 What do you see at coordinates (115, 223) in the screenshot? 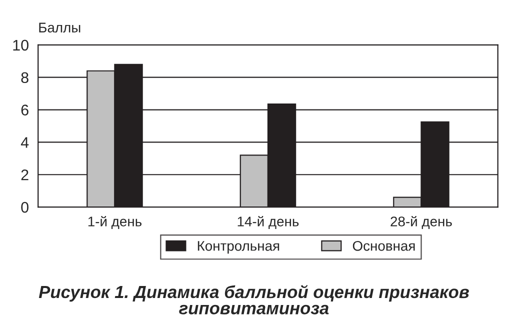
I see `x-tick-label: 1-й день` at bounding box center [115, 223].